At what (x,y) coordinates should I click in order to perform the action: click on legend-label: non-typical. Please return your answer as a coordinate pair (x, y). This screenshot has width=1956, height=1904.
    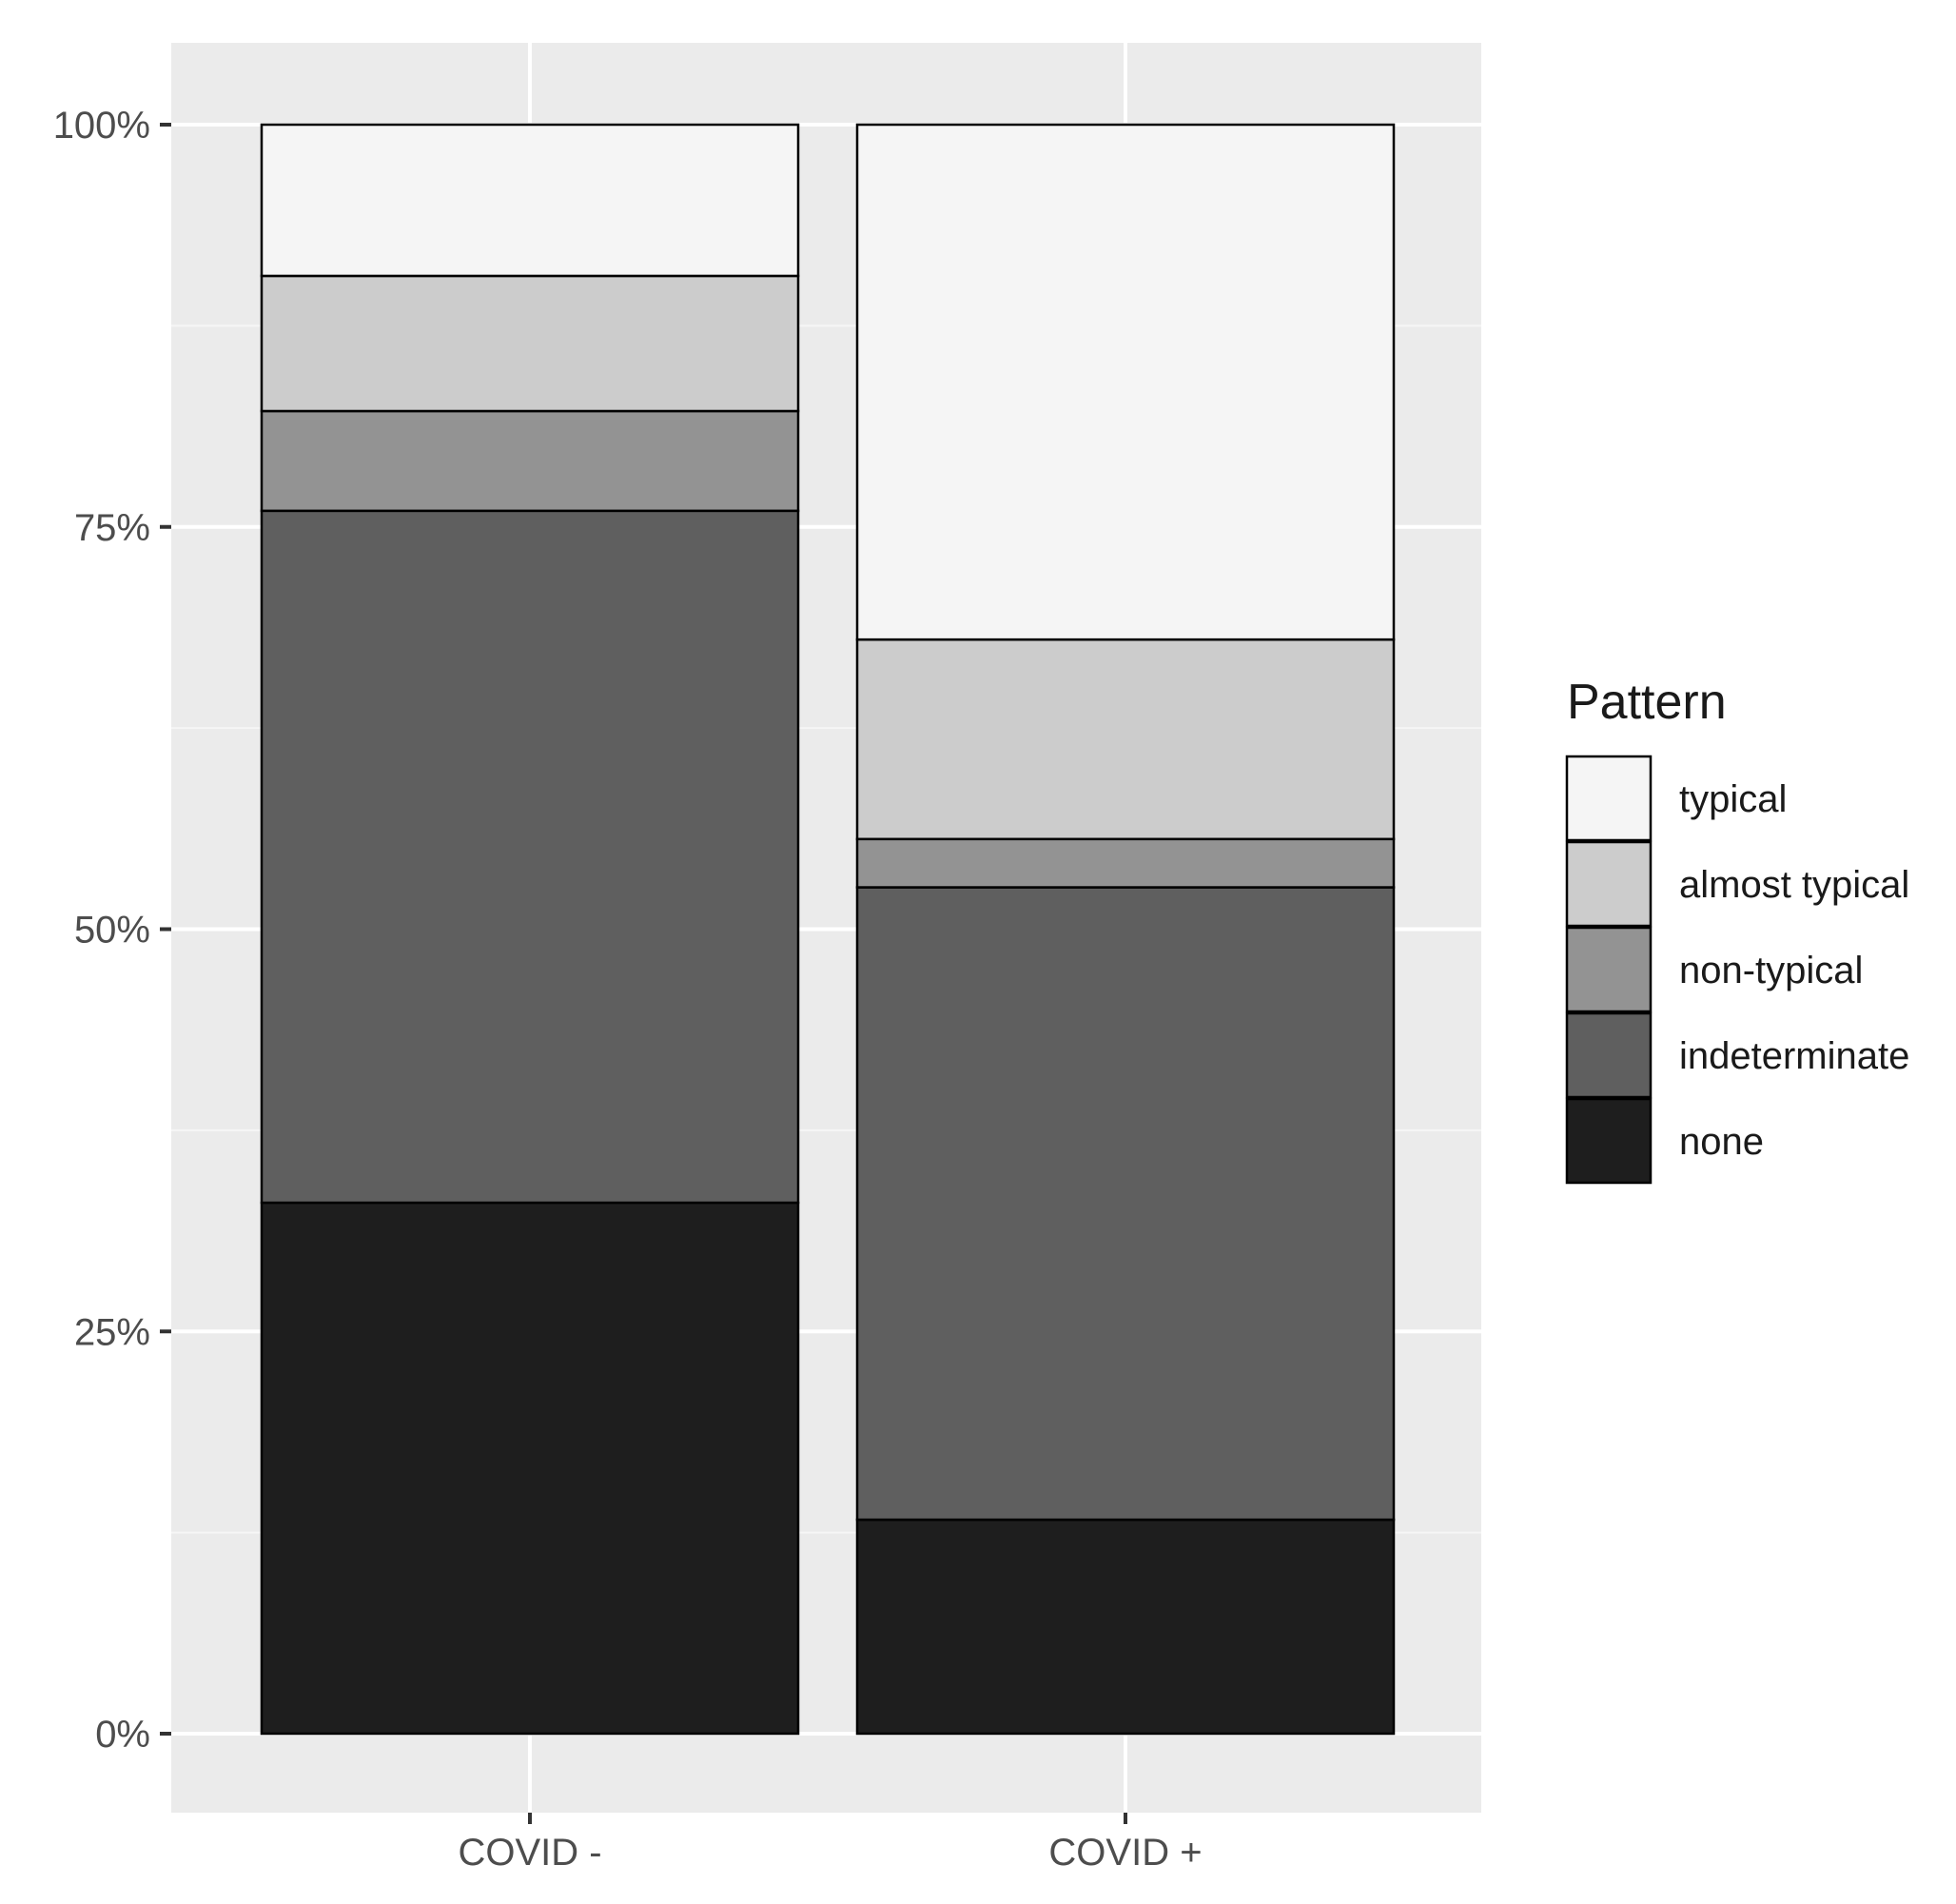
    Looking at the image, I should click on (1771, 970).